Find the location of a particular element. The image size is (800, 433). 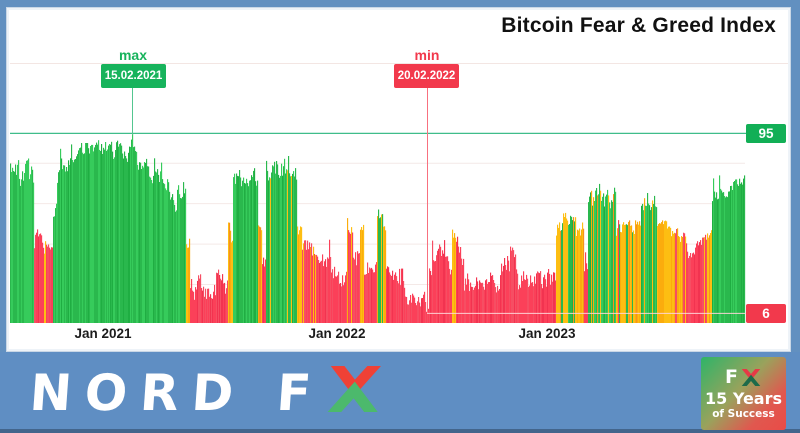

banner-bottom-edge is located at coordinates (400, 431).